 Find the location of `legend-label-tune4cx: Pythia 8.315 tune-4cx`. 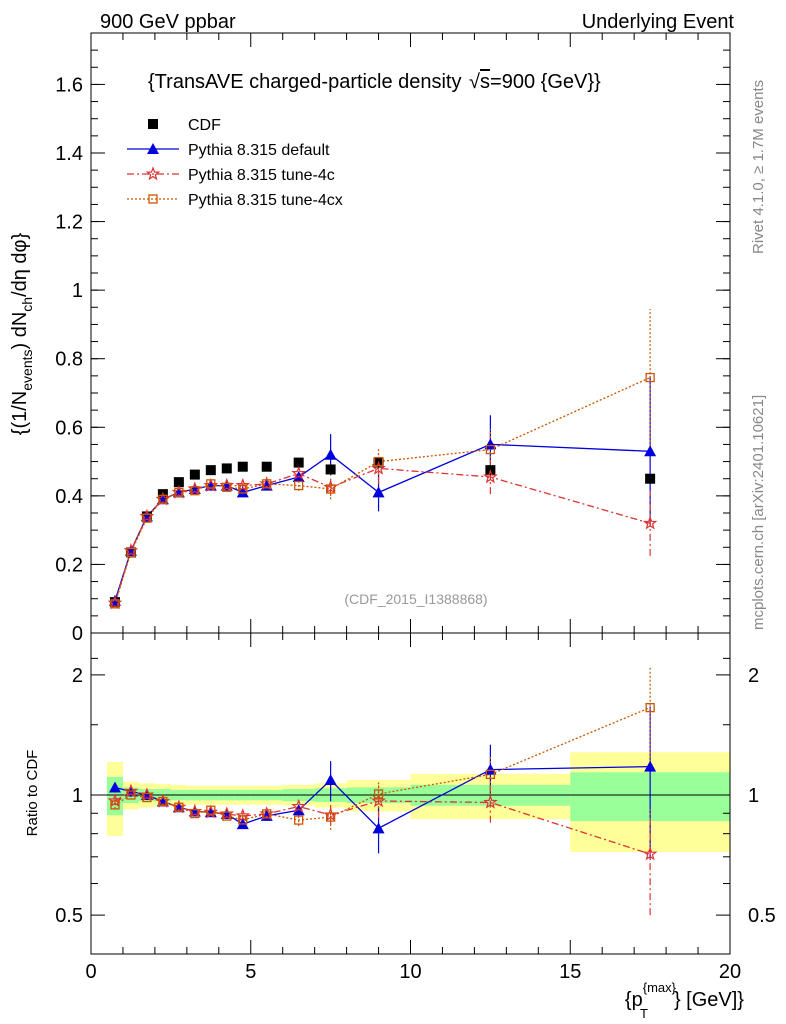

legend-label-tune4cx: Pythia 8.315 tune-4cx is located at coordinates (265, 200).